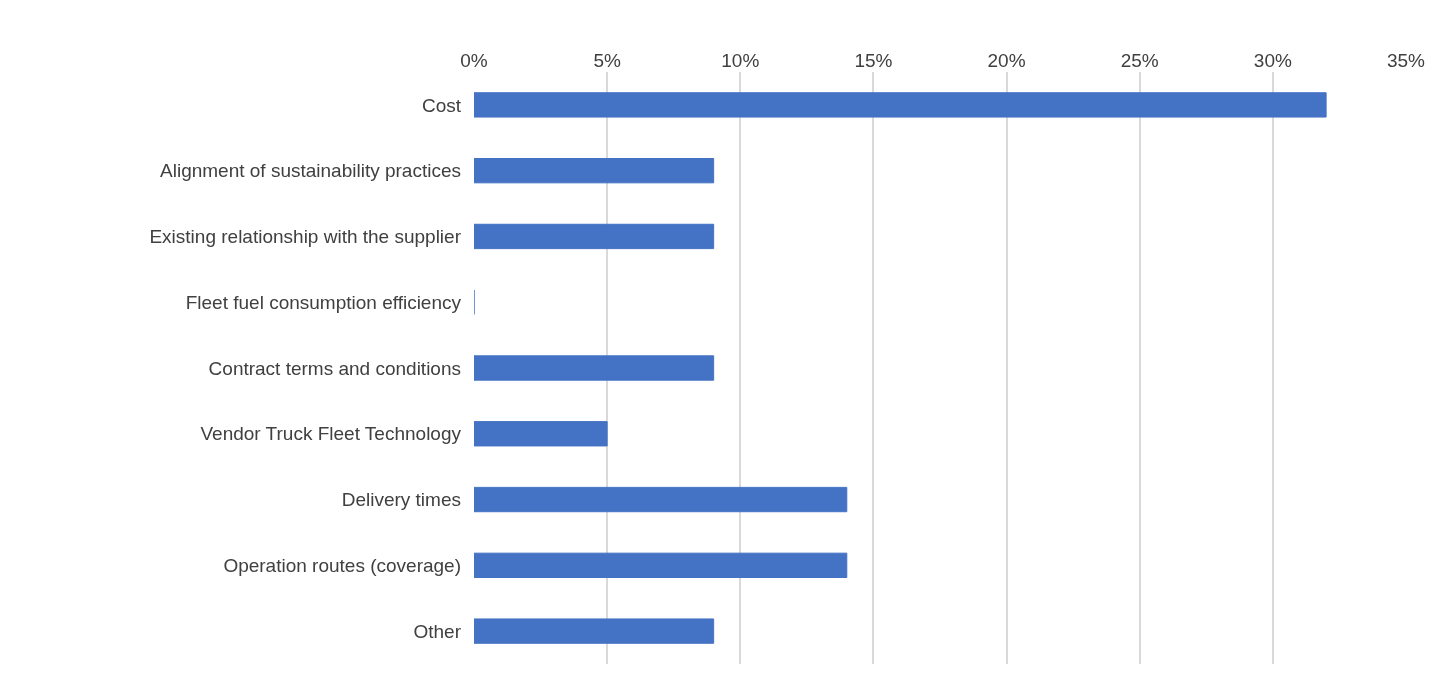 Image resolution: width=1455 pixels, height=694 pixels. What do you see at coordinates (342, 565) in the screenshot?
I see `y-tick-label: Operation routes (coverage)` at bounding box center [342, 565].